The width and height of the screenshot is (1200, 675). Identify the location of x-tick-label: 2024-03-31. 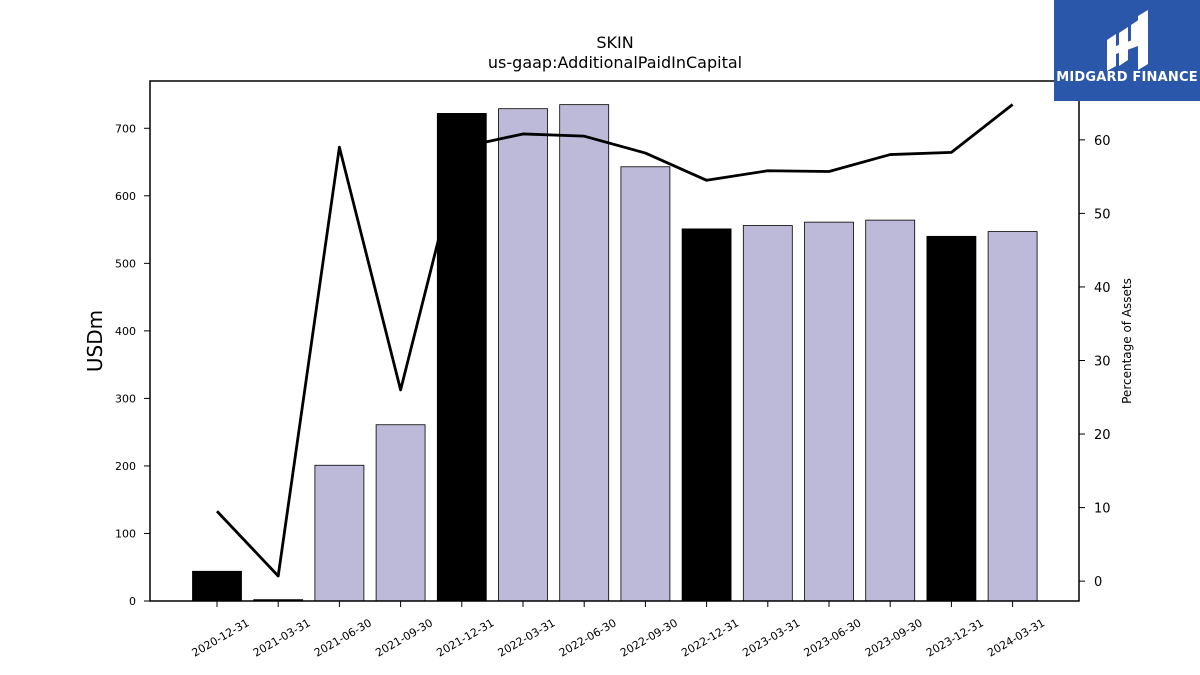
(1016, 637).